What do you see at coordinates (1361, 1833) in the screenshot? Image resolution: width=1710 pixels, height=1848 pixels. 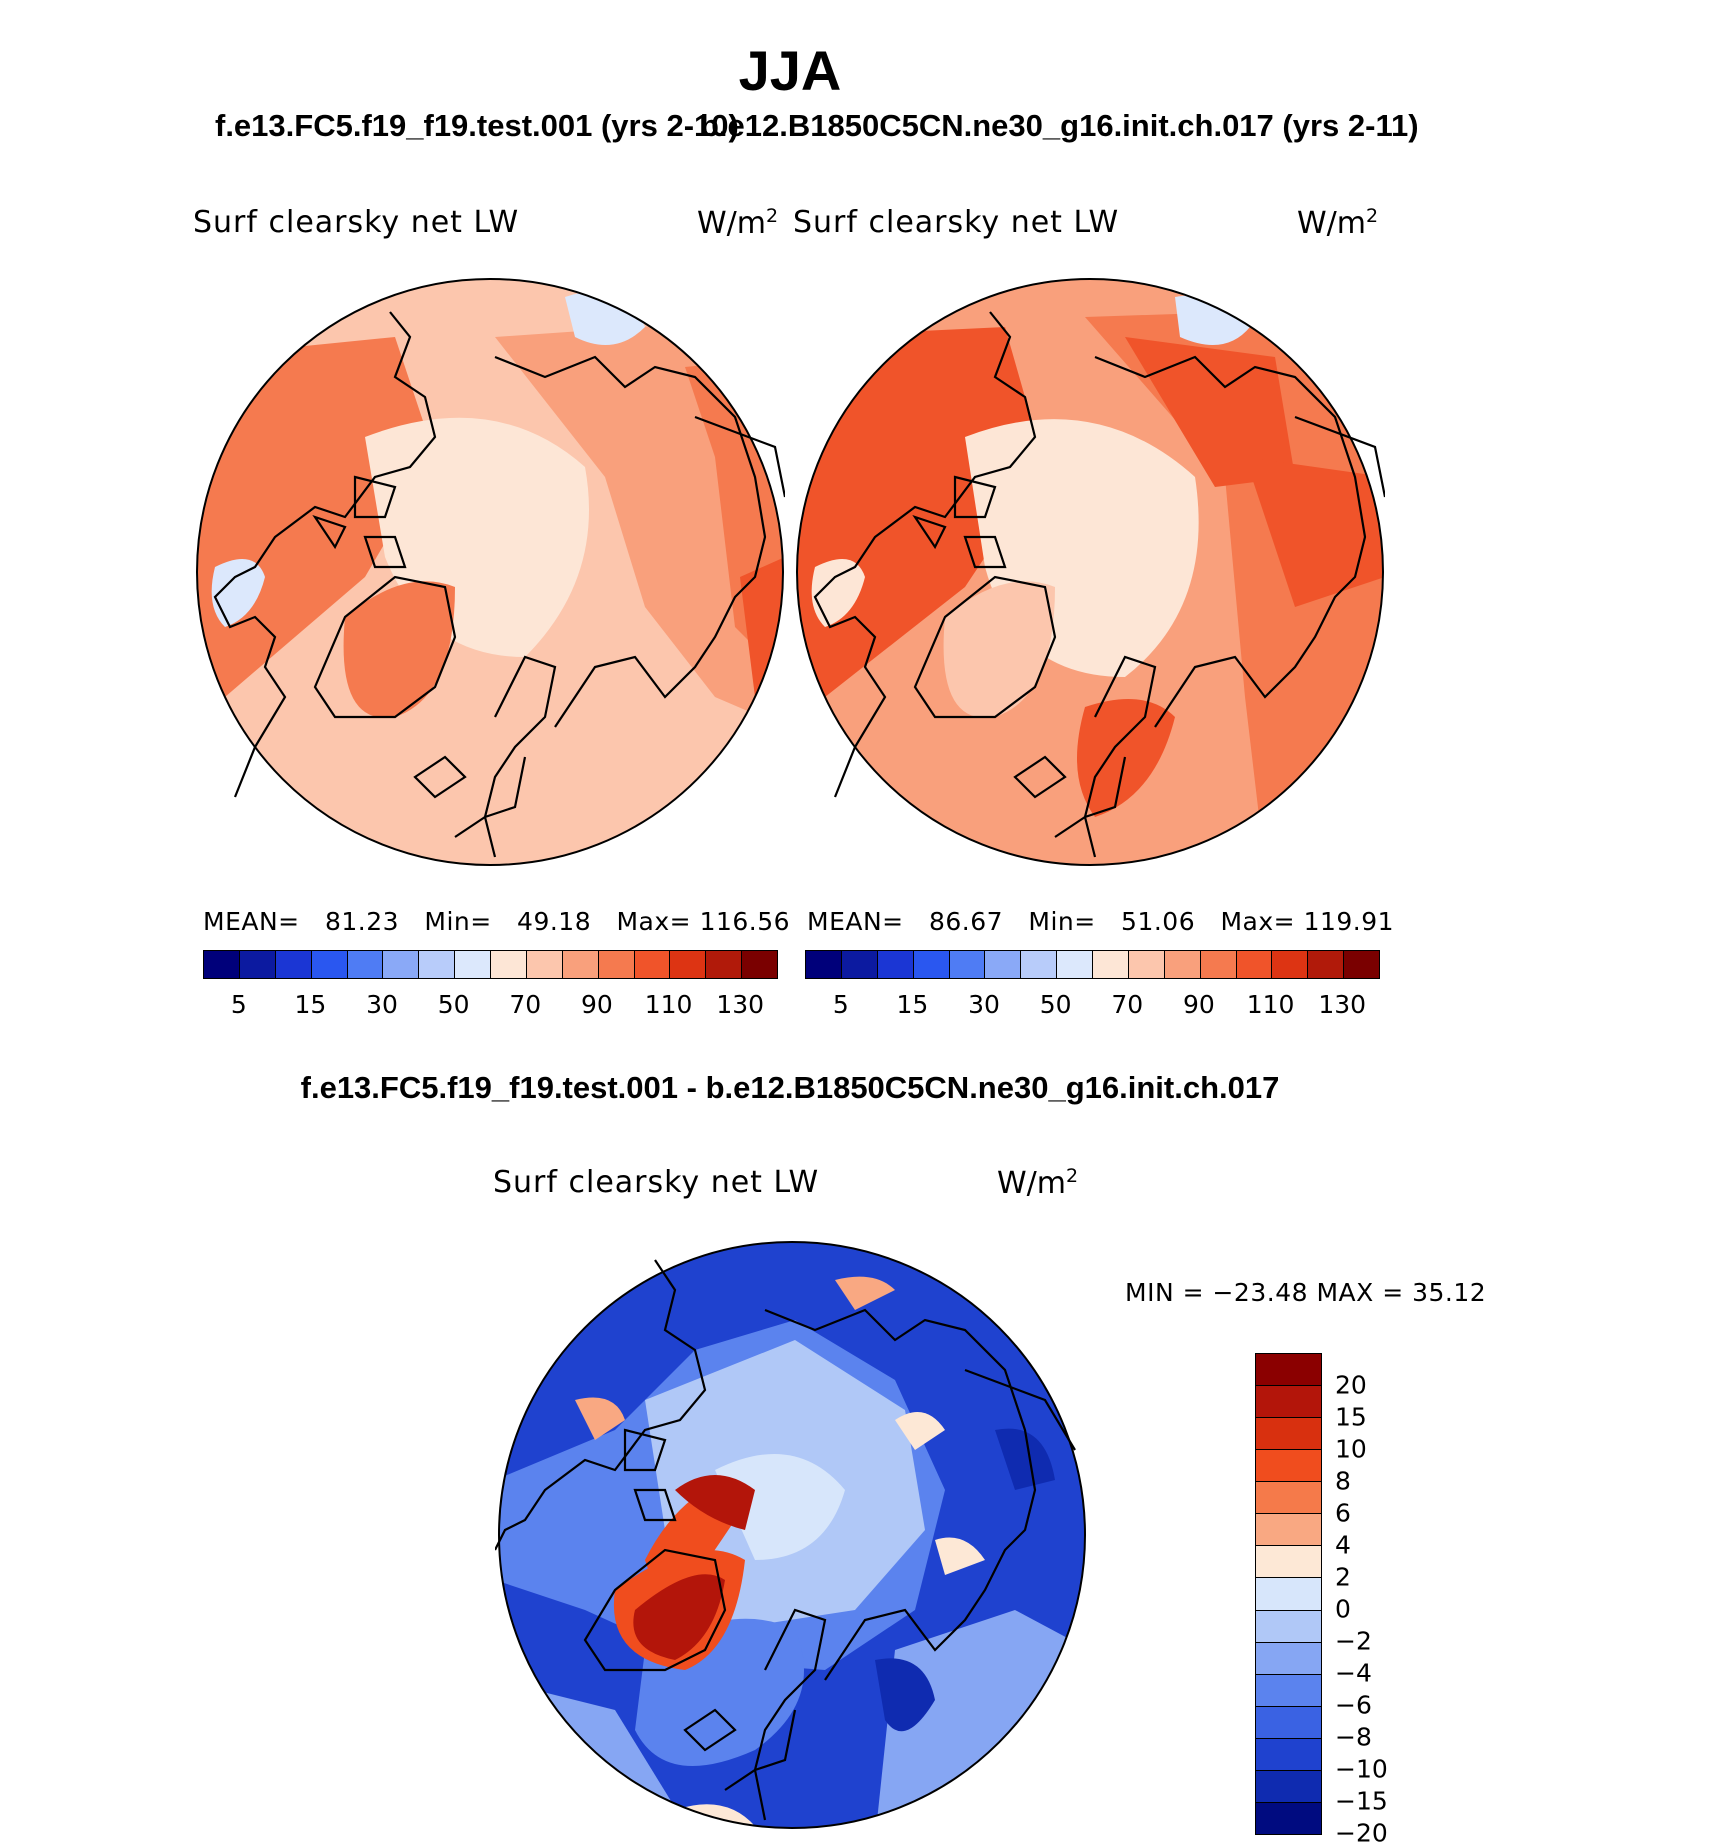 I see `colorbar-tick-label: −20` at bounding box center [1361, 1833].